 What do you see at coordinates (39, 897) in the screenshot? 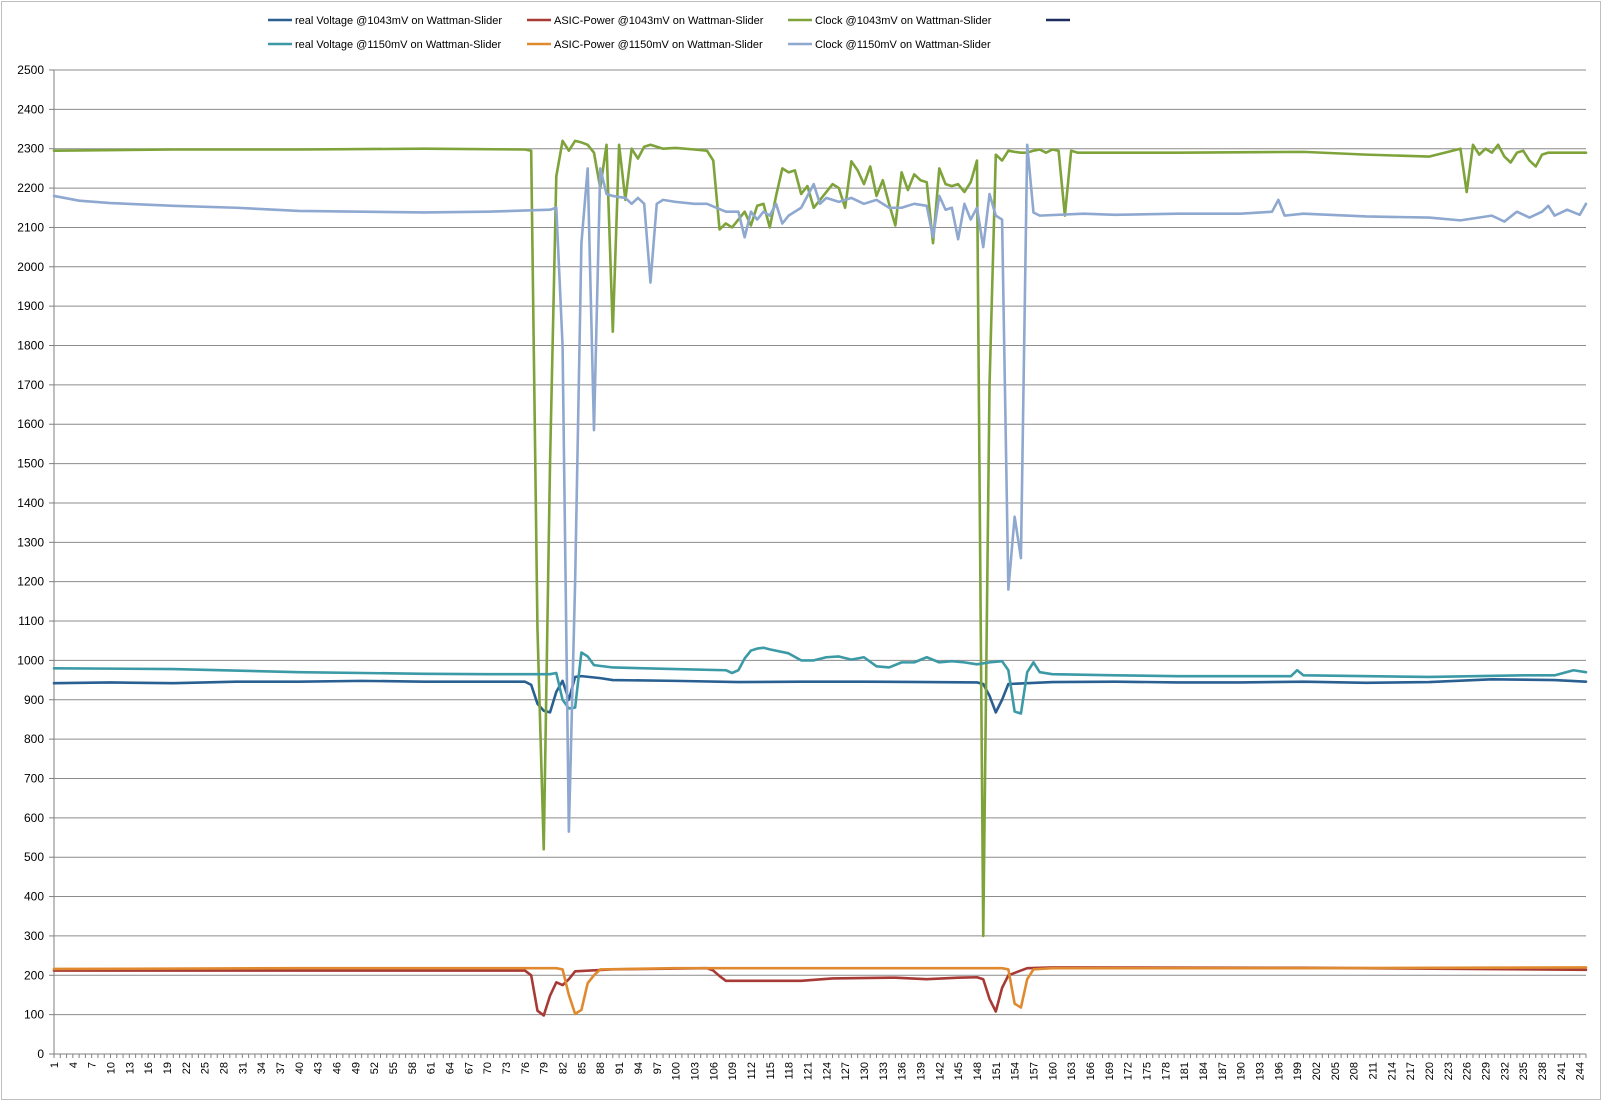
I see `y-tick: 400` at bounding box center [39, 897].